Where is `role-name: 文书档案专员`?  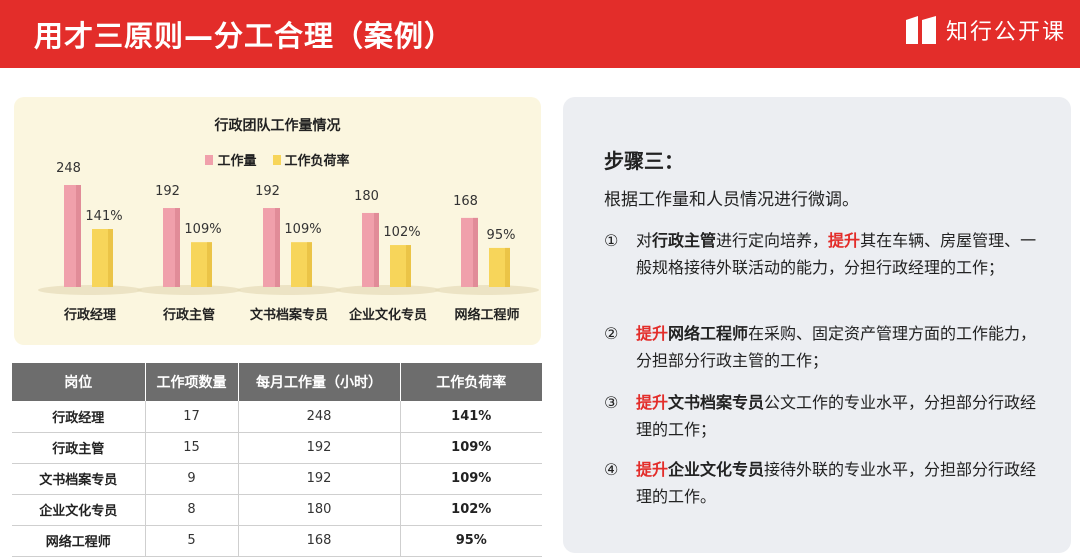 role-name: 文书档案专员 is located at coordinates (716, 402).